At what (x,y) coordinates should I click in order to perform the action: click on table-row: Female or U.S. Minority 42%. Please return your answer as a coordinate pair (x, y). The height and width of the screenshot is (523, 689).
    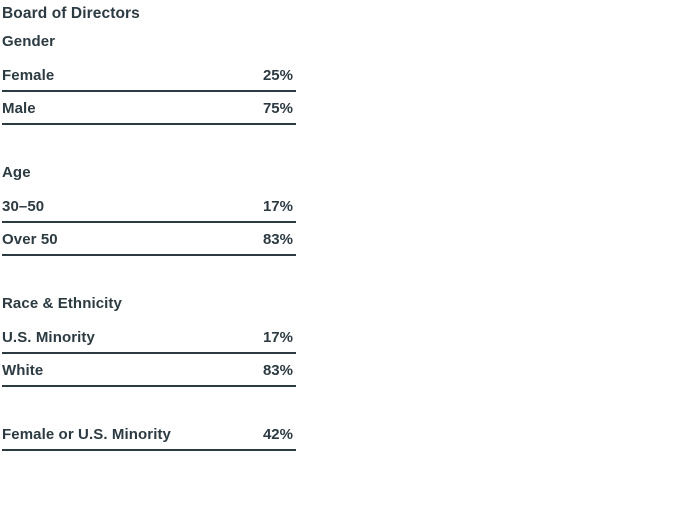
    Looking at the image, I should click on (149, 434).